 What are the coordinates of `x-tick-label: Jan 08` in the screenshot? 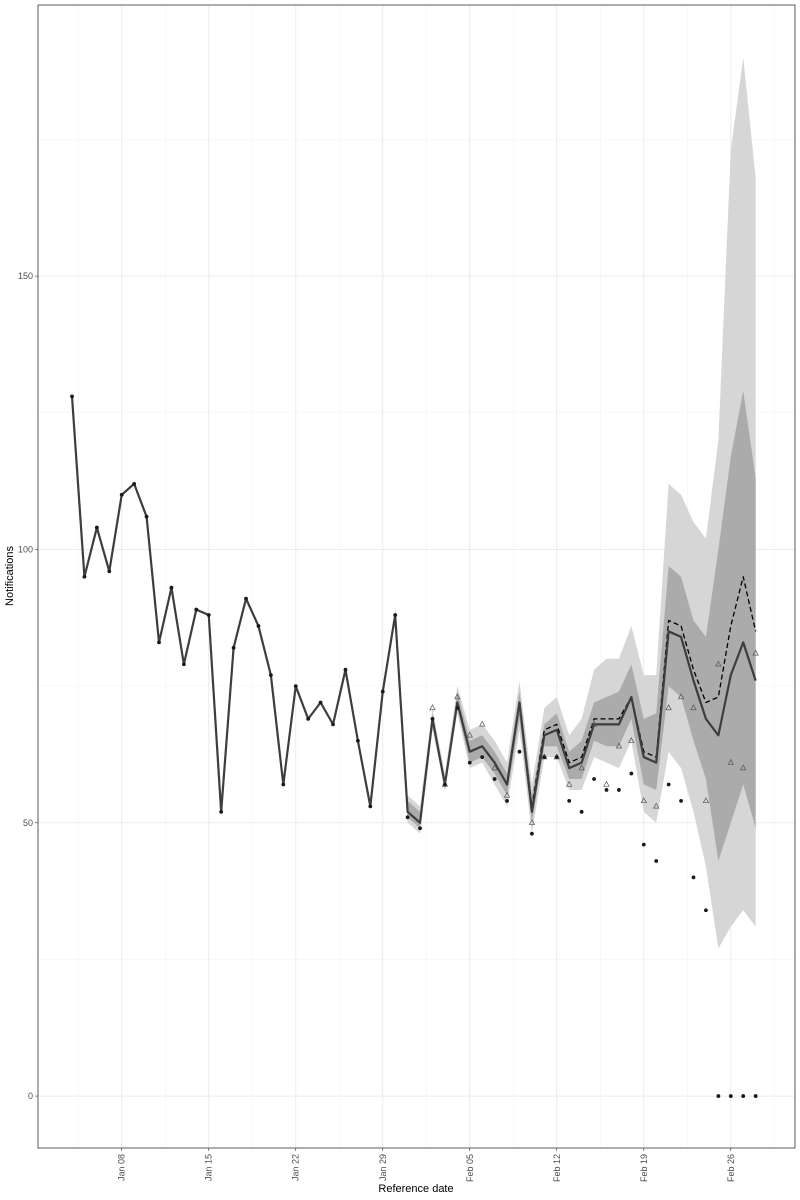 It's located at (122, 1167).